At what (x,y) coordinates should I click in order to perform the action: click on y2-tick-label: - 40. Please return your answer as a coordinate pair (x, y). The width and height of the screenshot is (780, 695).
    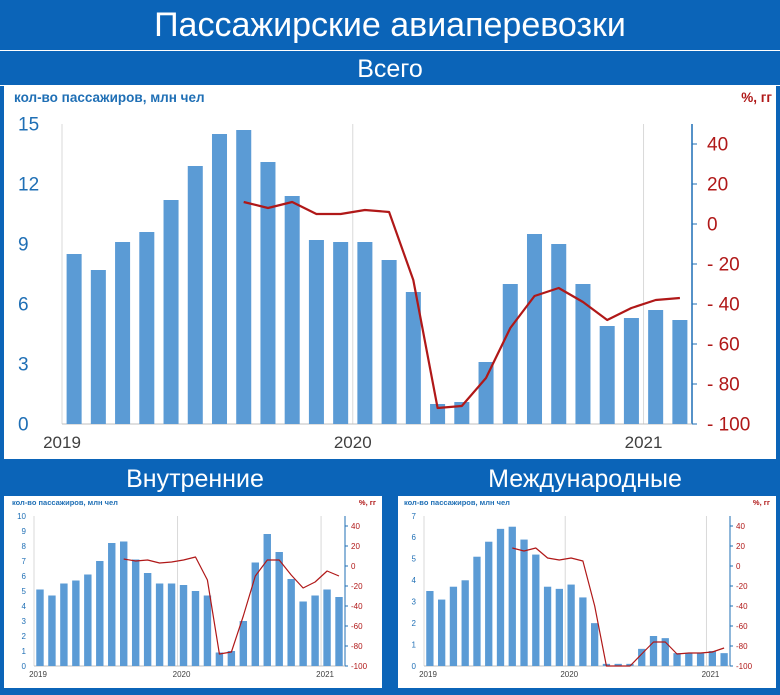
    Looking at the image, I should click on (723, 305).